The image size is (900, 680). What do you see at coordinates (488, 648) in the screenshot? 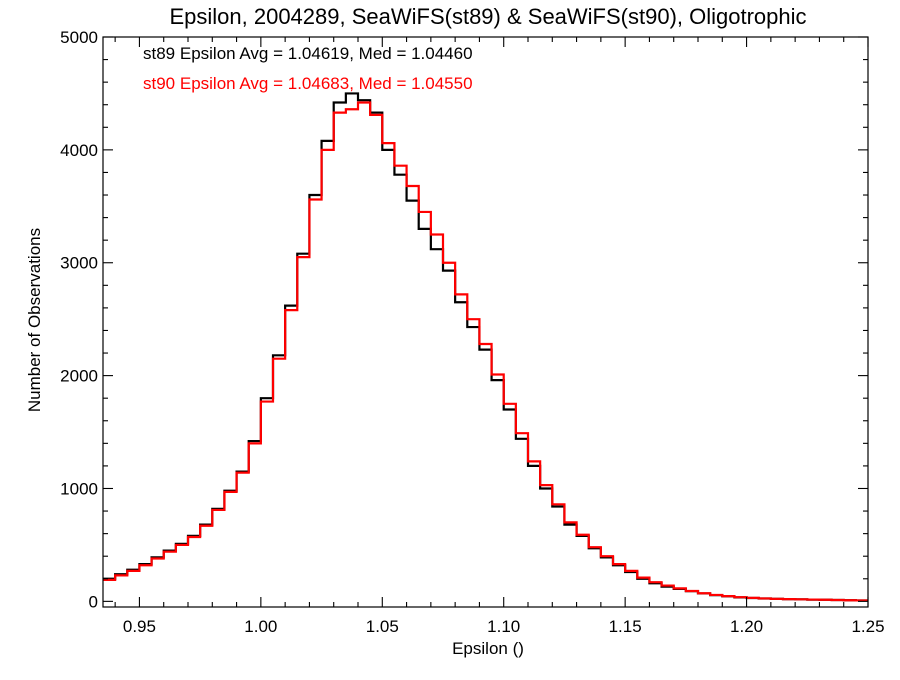
I see `x-axis-label: Epsilon ()` at bounding box center [488, 648].